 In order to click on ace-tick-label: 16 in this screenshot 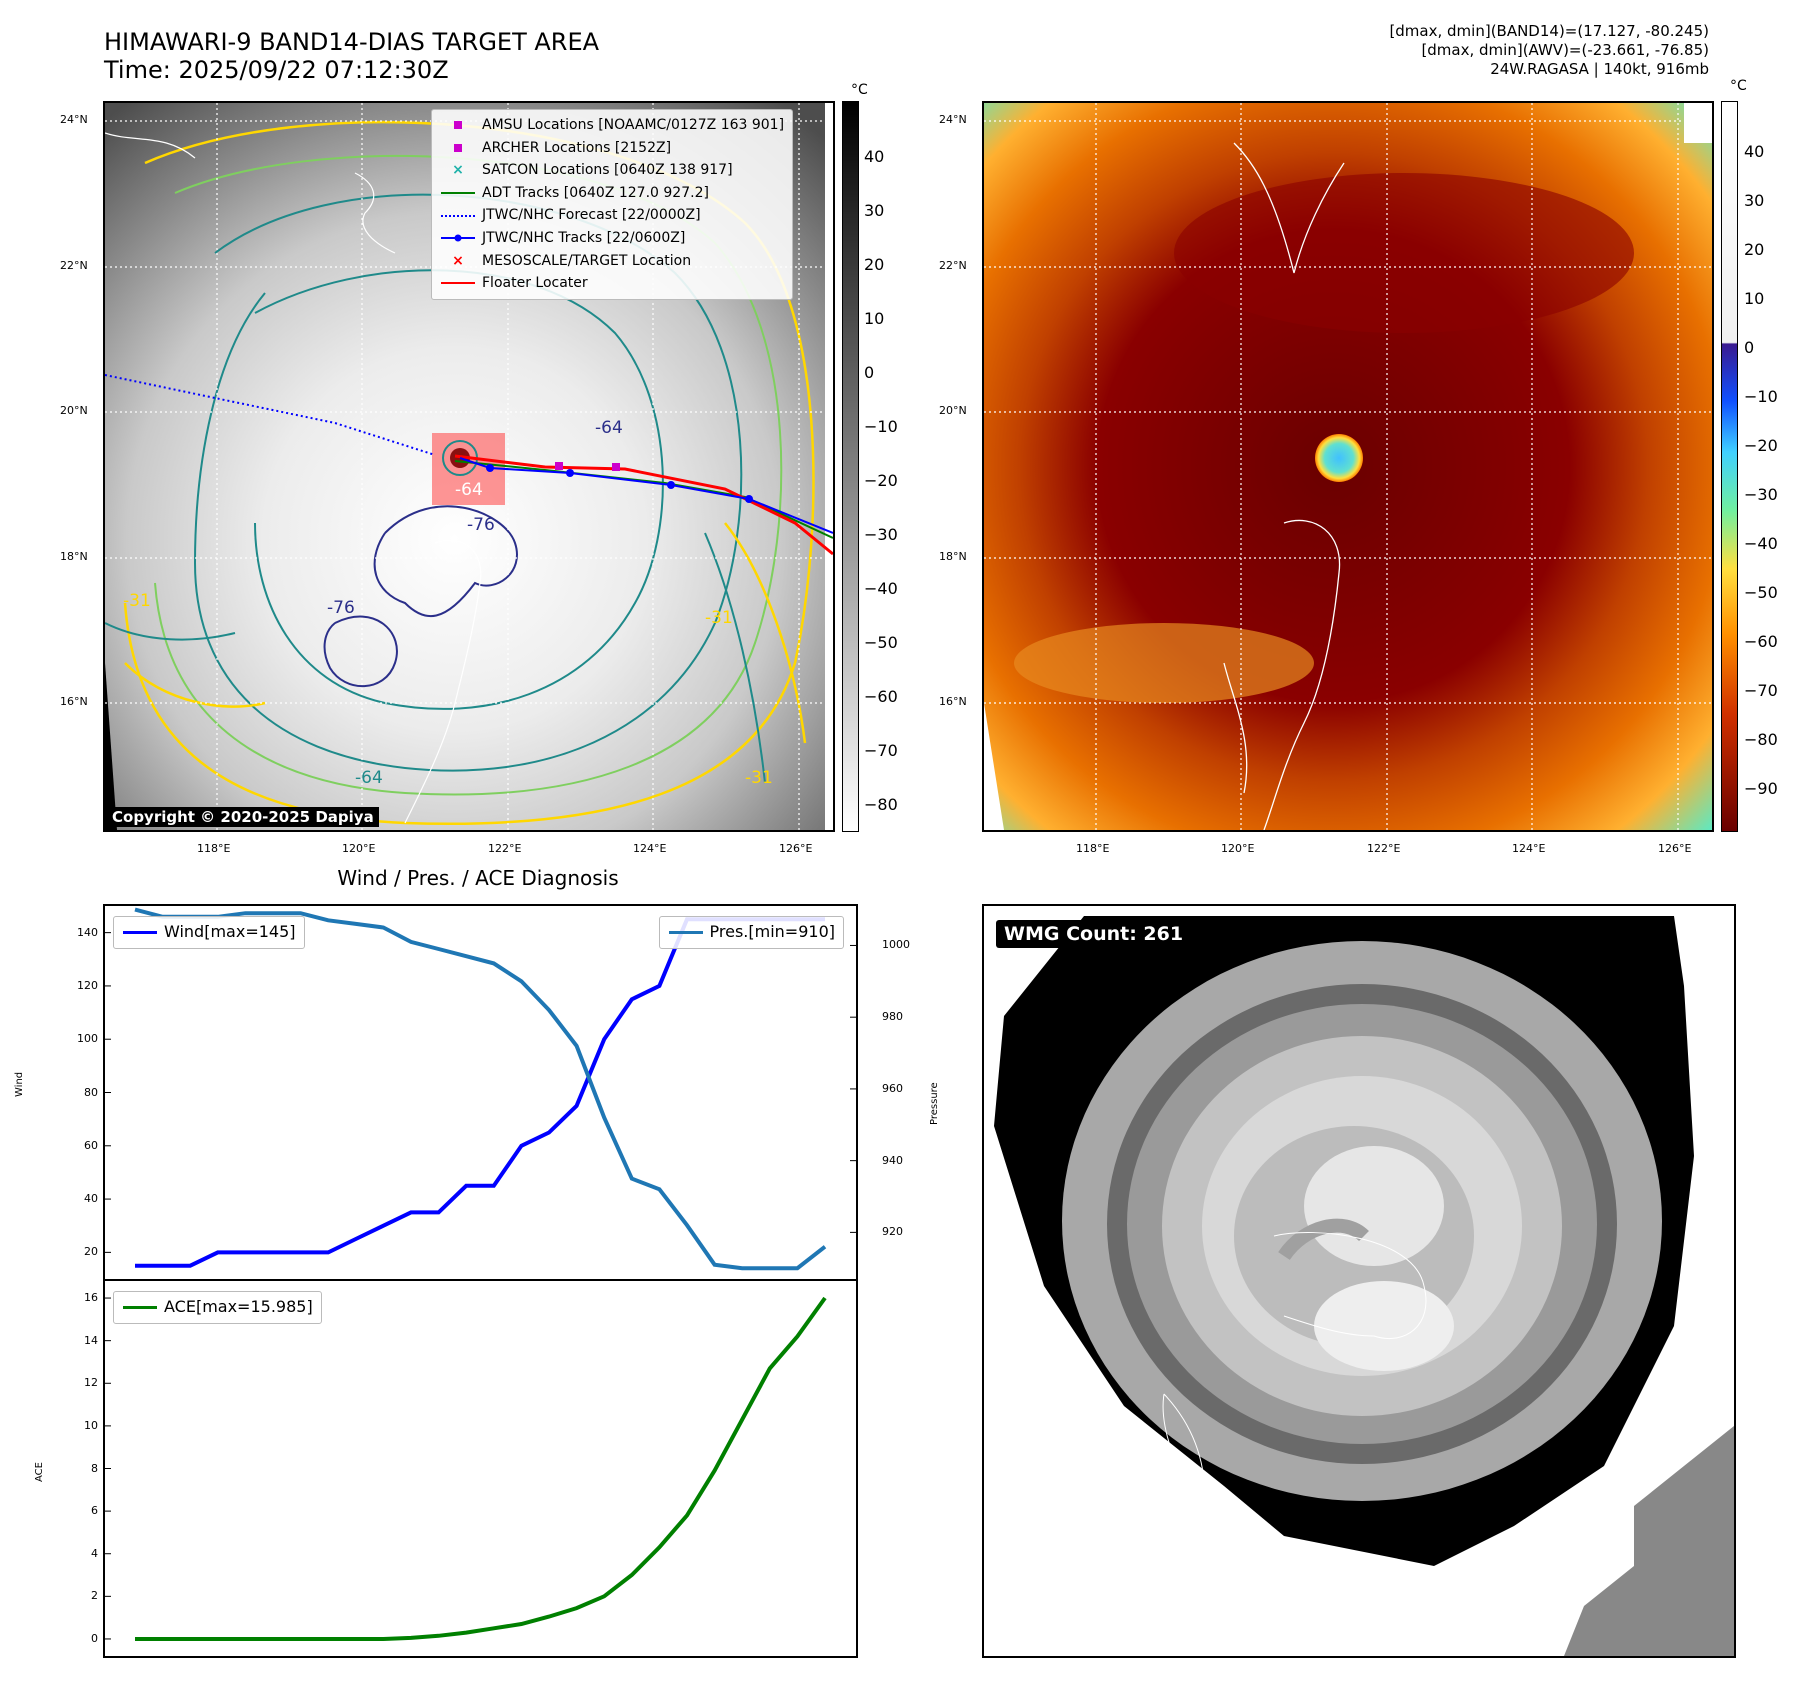, I will do `click(91, 1298)`.